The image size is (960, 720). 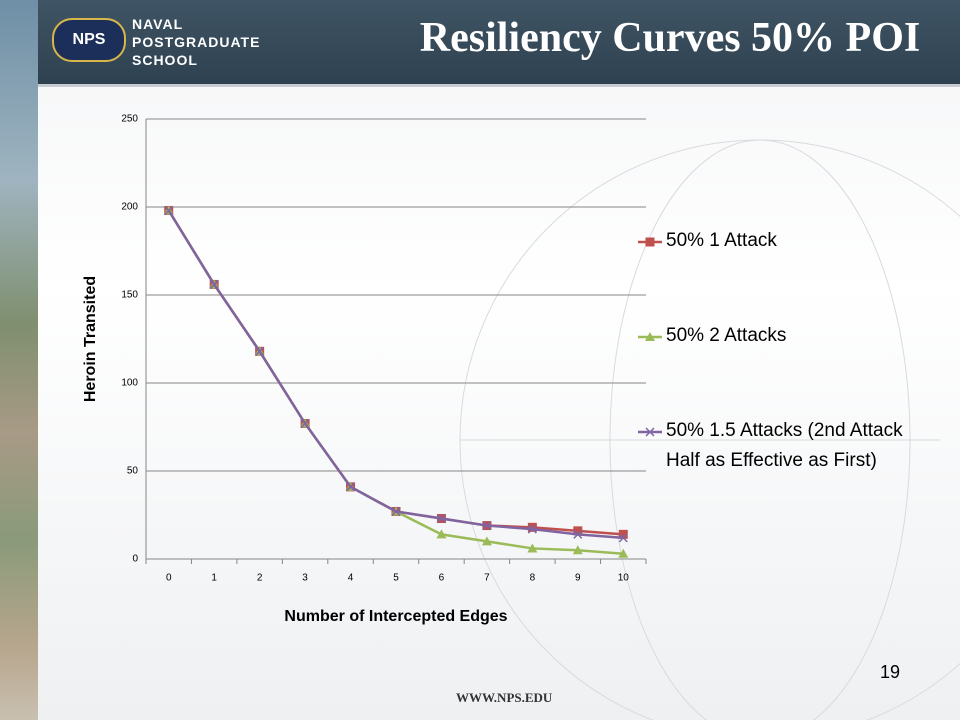 What do you see at coordinates (442, 578) in the screenshot?
I see `x-tick-label: 6` at bounding box center [442, 578].